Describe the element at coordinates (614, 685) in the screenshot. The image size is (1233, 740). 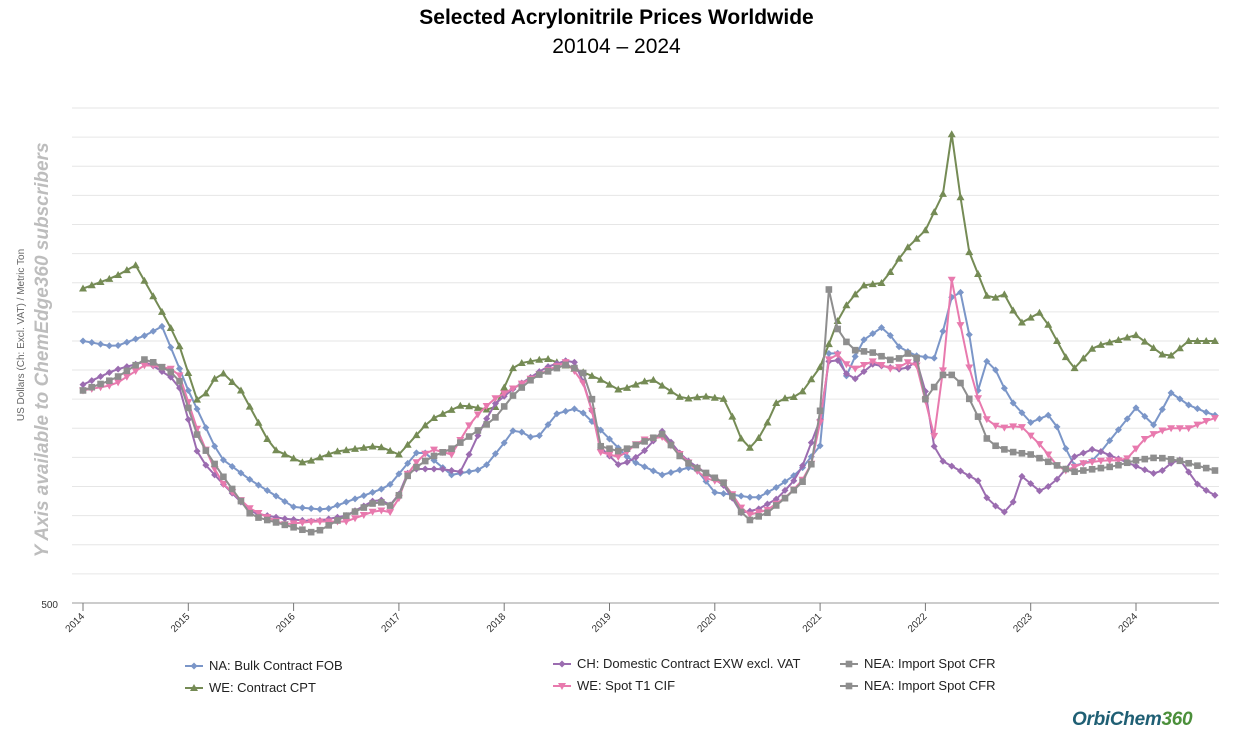
I see `legend-item: WE: Spot T1 CIF` at that location.